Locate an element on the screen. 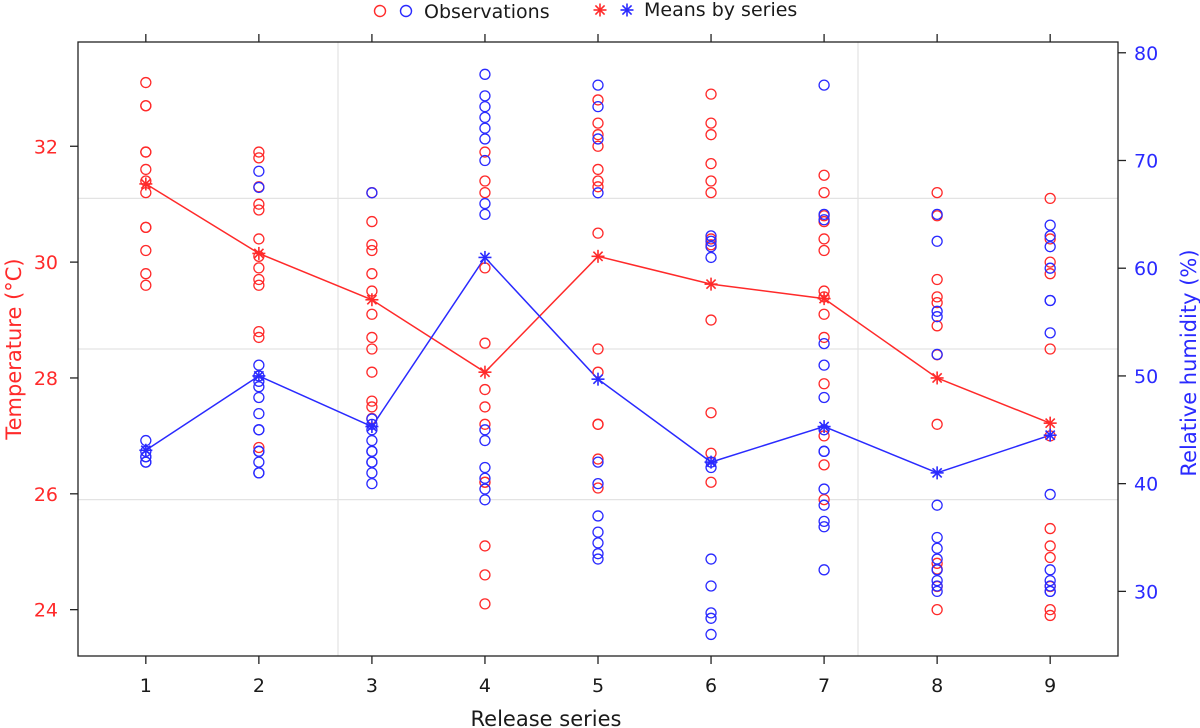 The height and width of the screenshot is (728, 1200). legend-mean-temp-marker is located at coordinates (600, 10).